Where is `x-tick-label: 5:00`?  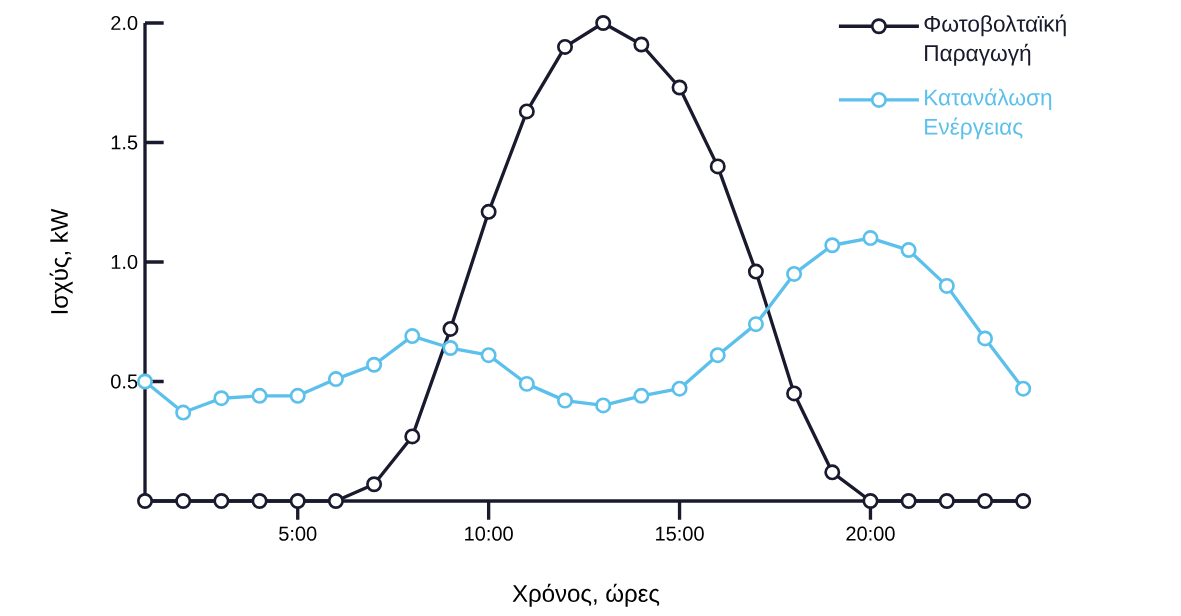
x-tick-label: 5:00 is located at coordinates (298, 533).